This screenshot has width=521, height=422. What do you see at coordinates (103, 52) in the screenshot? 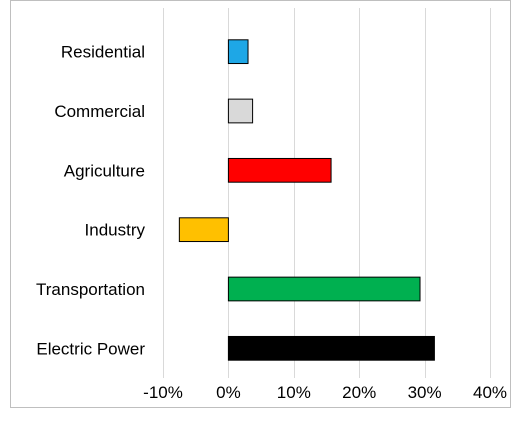
I see `category-label-residential: Residential` at bounding box center [103, 52].